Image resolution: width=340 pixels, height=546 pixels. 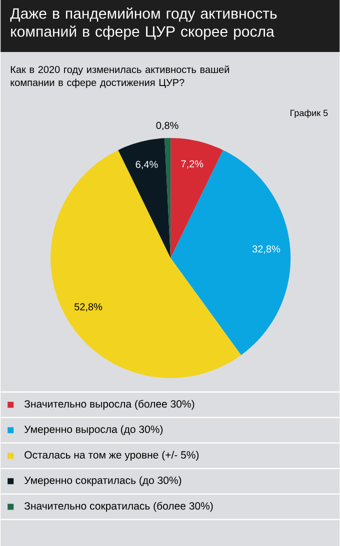 What do you see at coordinates (118, 507) in the screenshot?
I see `legend-label: Значительно сократилась (более 30%)` at bounding box center [118, 507].